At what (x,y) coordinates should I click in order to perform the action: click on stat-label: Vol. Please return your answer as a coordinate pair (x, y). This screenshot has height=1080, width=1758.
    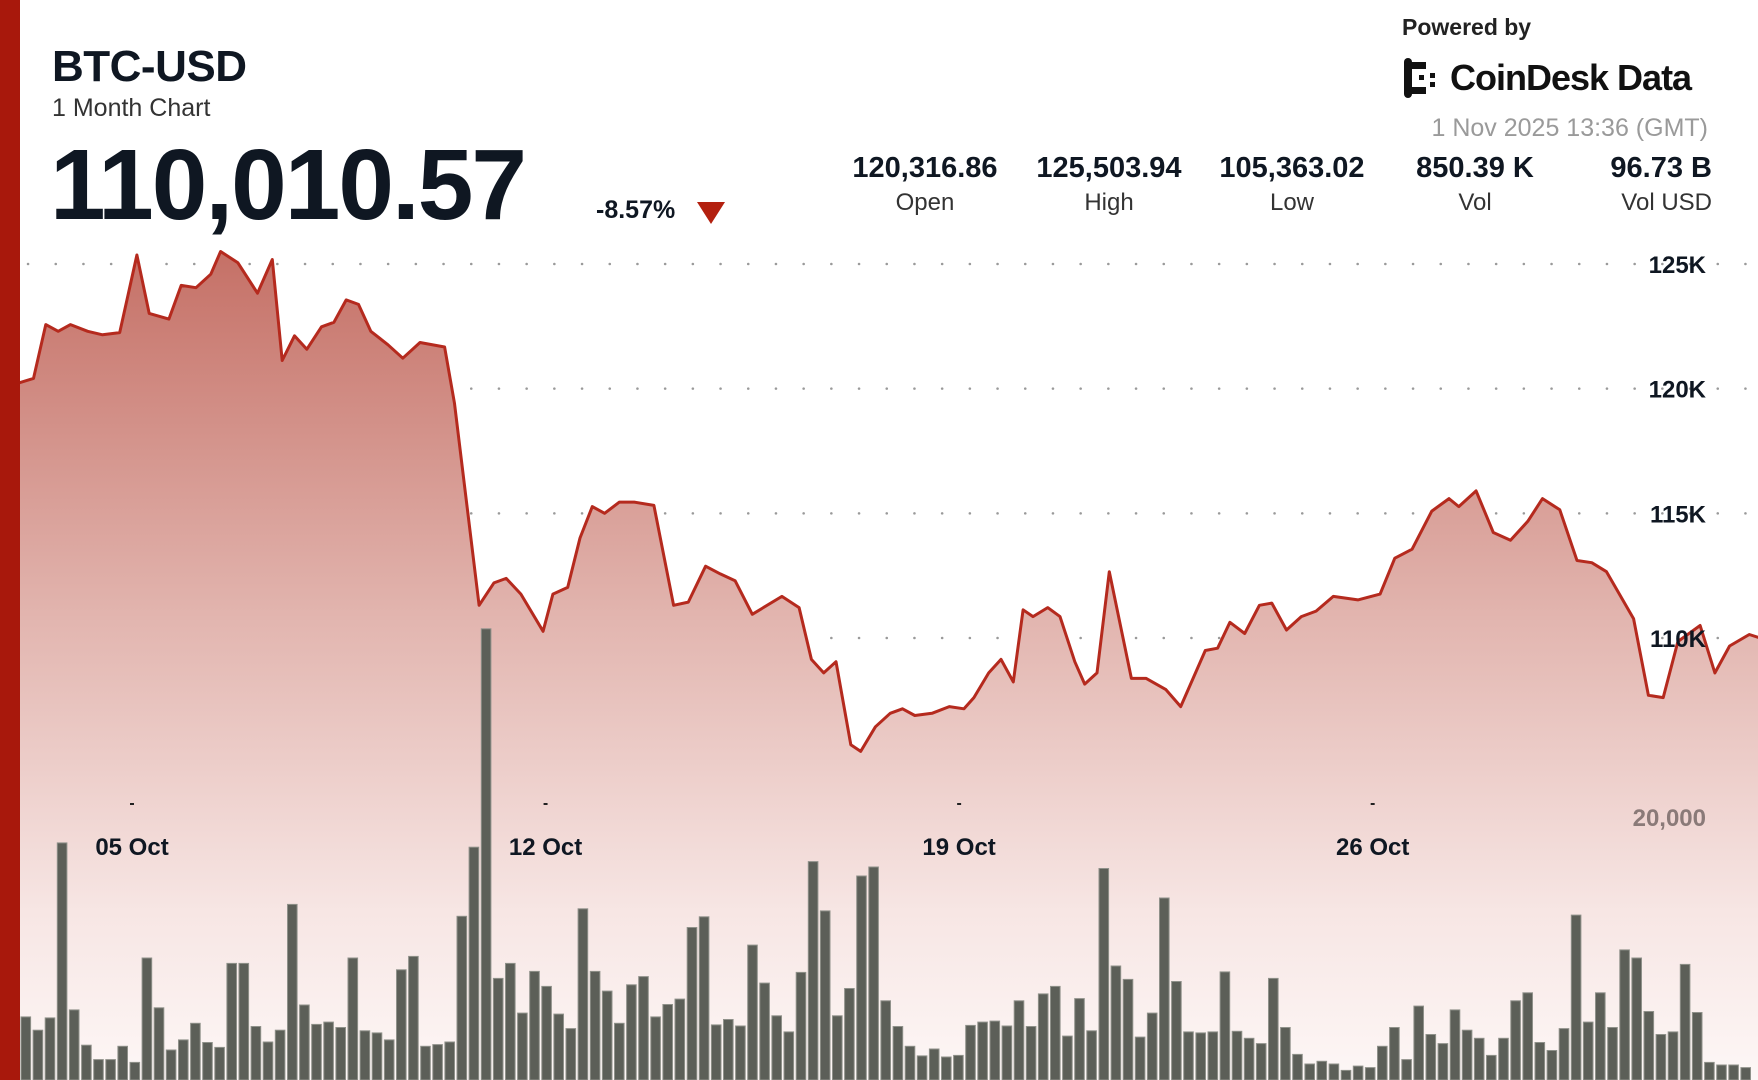
    Looking at the image, I should click on (1475, 202).